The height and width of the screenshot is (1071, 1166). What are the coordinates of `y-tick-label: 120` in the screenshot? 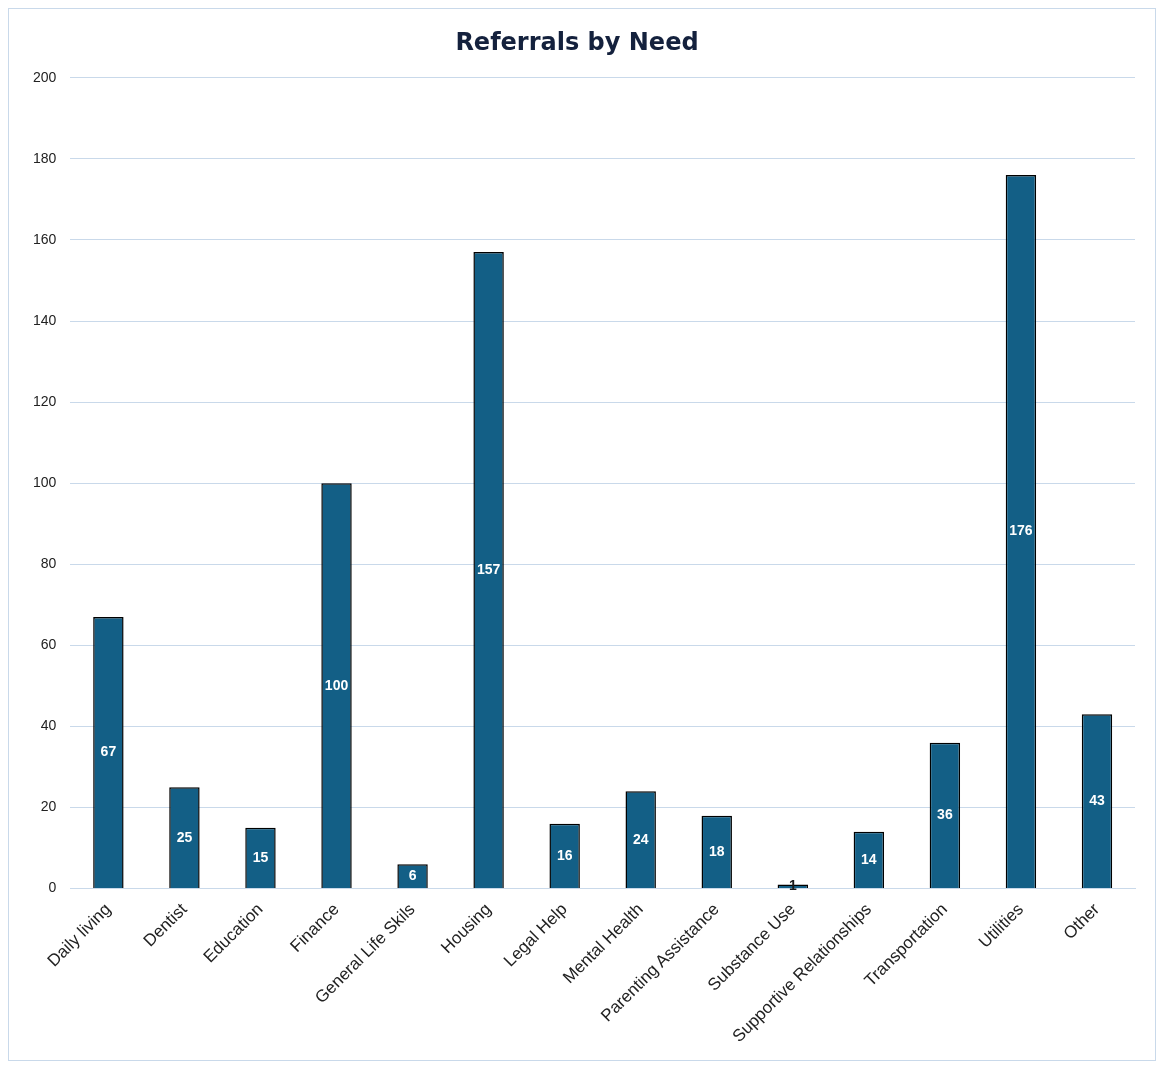 It's located at (45, 400).